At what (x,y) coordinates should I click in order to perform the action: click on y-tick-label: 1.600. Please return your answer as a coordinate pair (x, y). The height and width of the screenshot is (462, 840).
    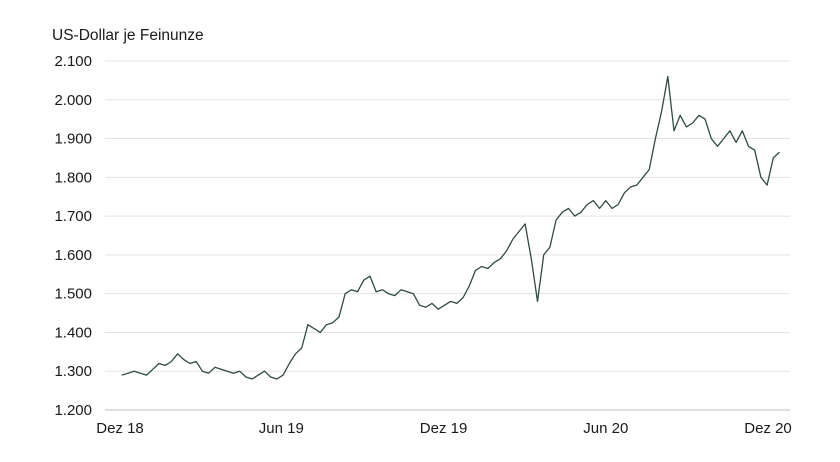
    Looking at the image, I should click on (73, 255).